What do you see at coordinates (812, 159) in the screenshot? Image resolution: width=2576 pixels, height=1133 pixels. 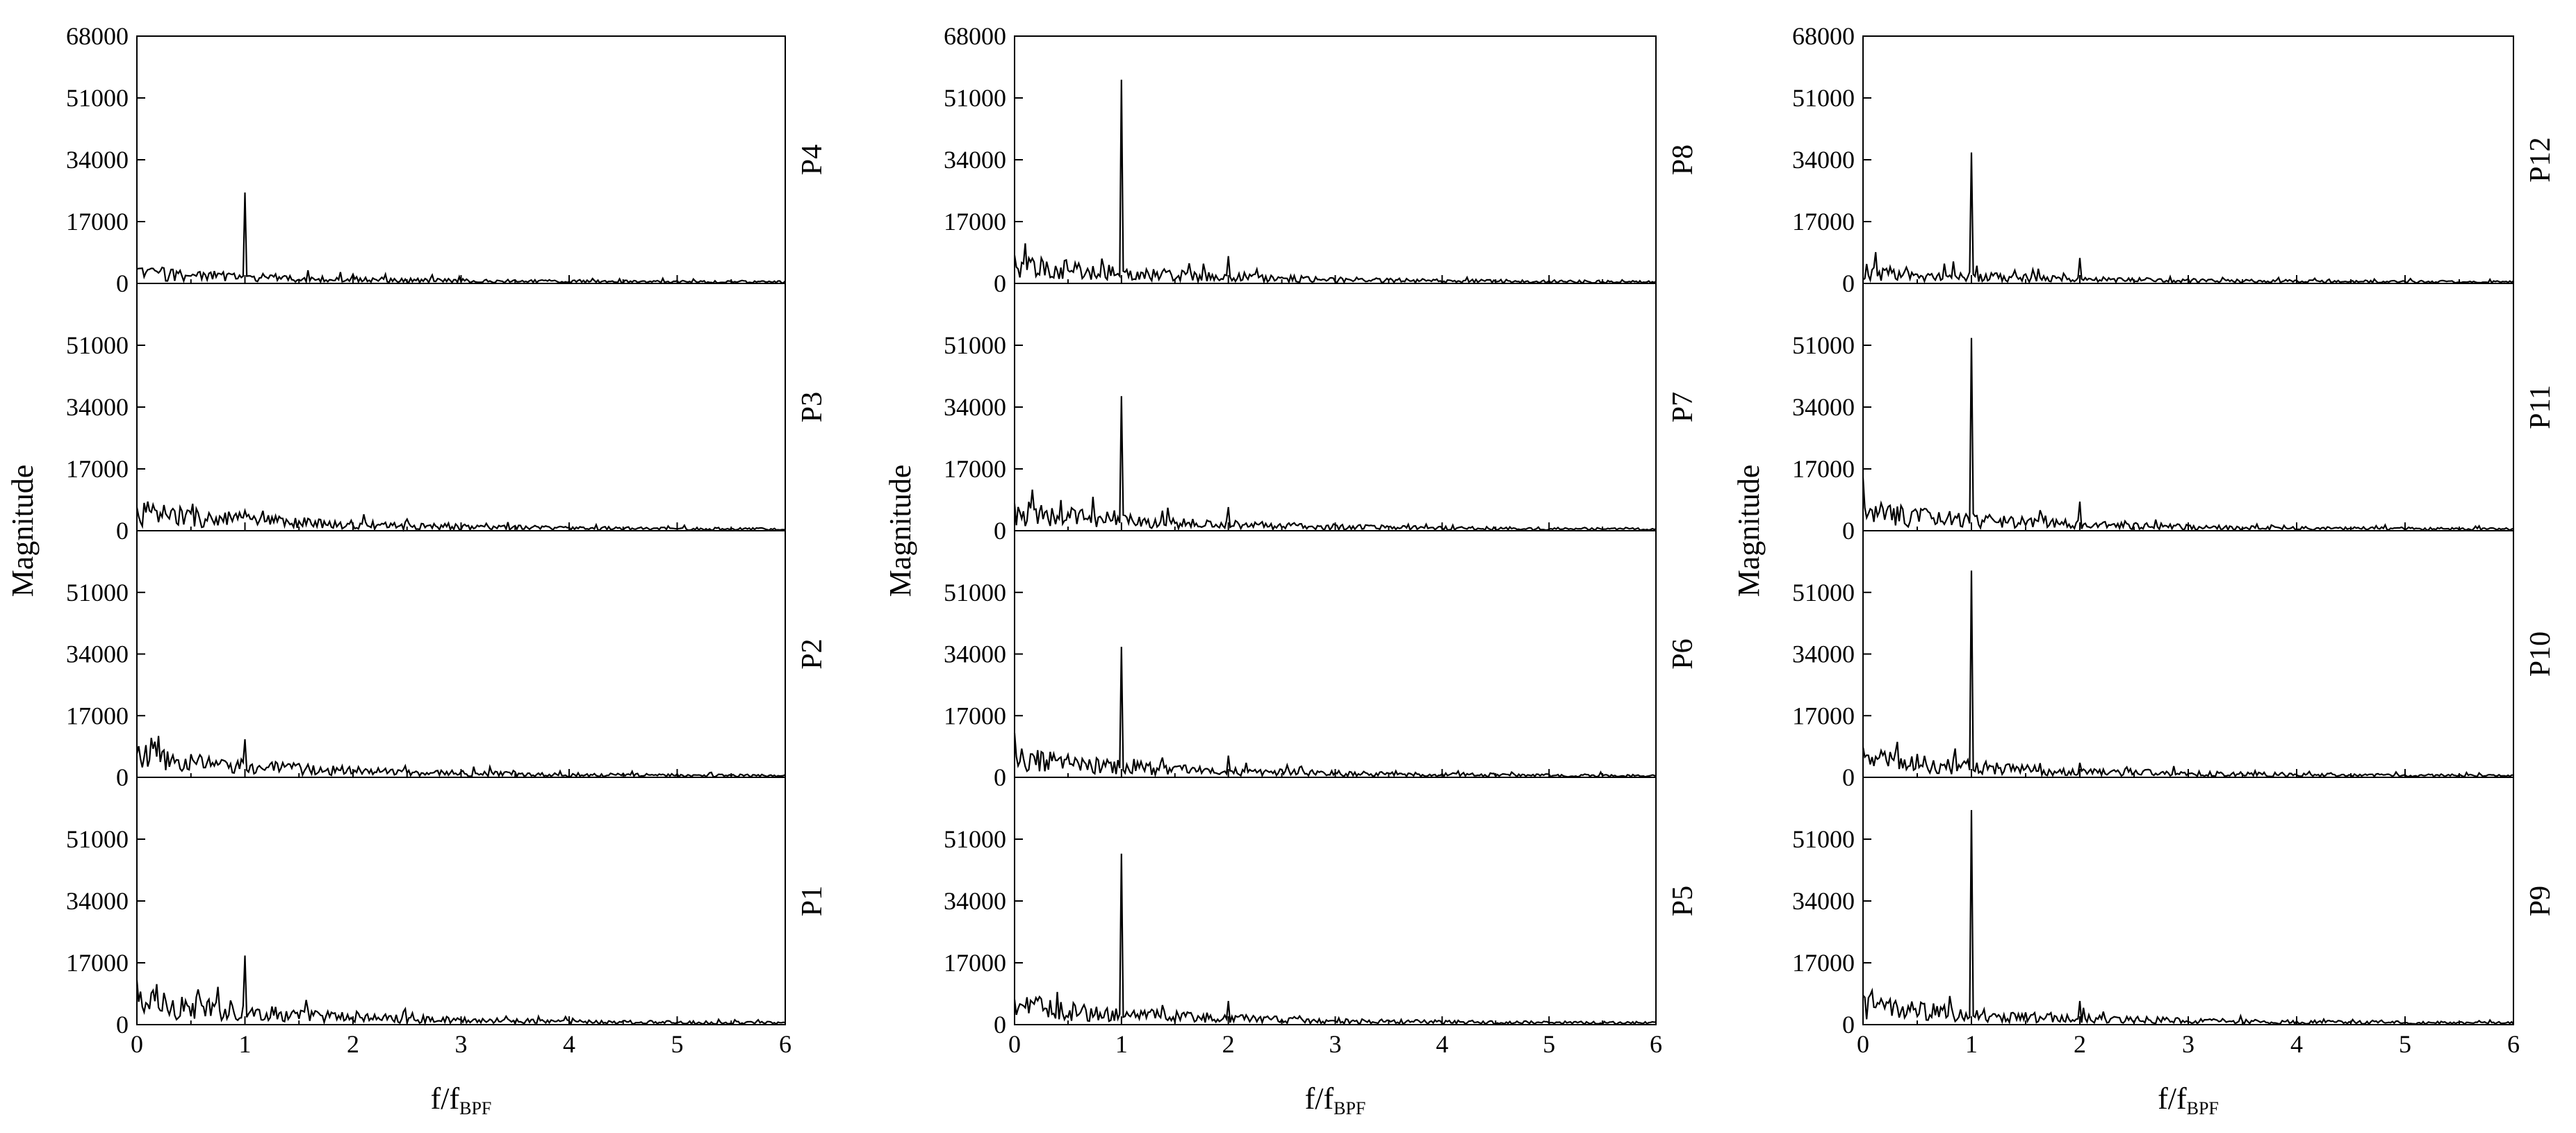 I see `panel-label: P4` at bounding box center [812, 159].